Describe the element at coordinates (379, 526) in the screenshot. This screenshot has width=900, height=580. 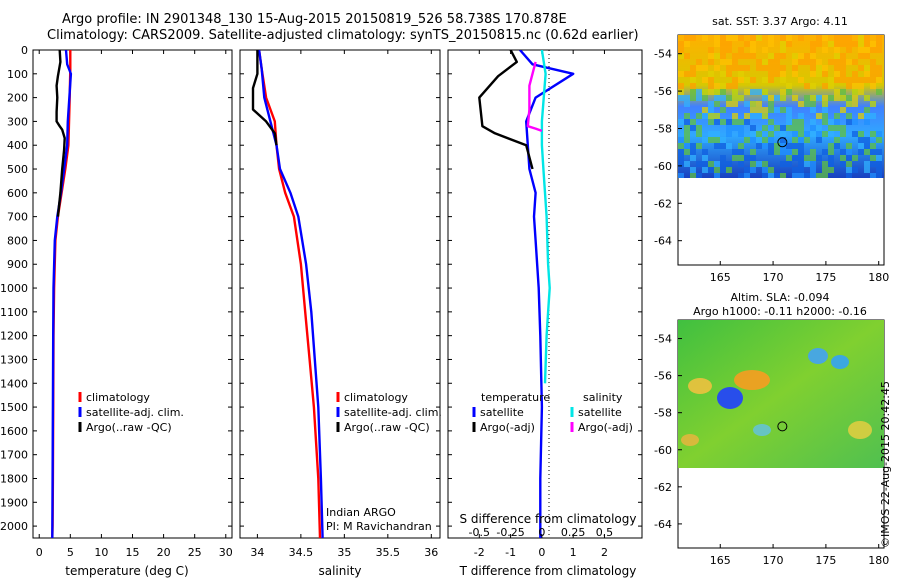
I see `pi-annotation: PI: M Ravichandran` at that location.